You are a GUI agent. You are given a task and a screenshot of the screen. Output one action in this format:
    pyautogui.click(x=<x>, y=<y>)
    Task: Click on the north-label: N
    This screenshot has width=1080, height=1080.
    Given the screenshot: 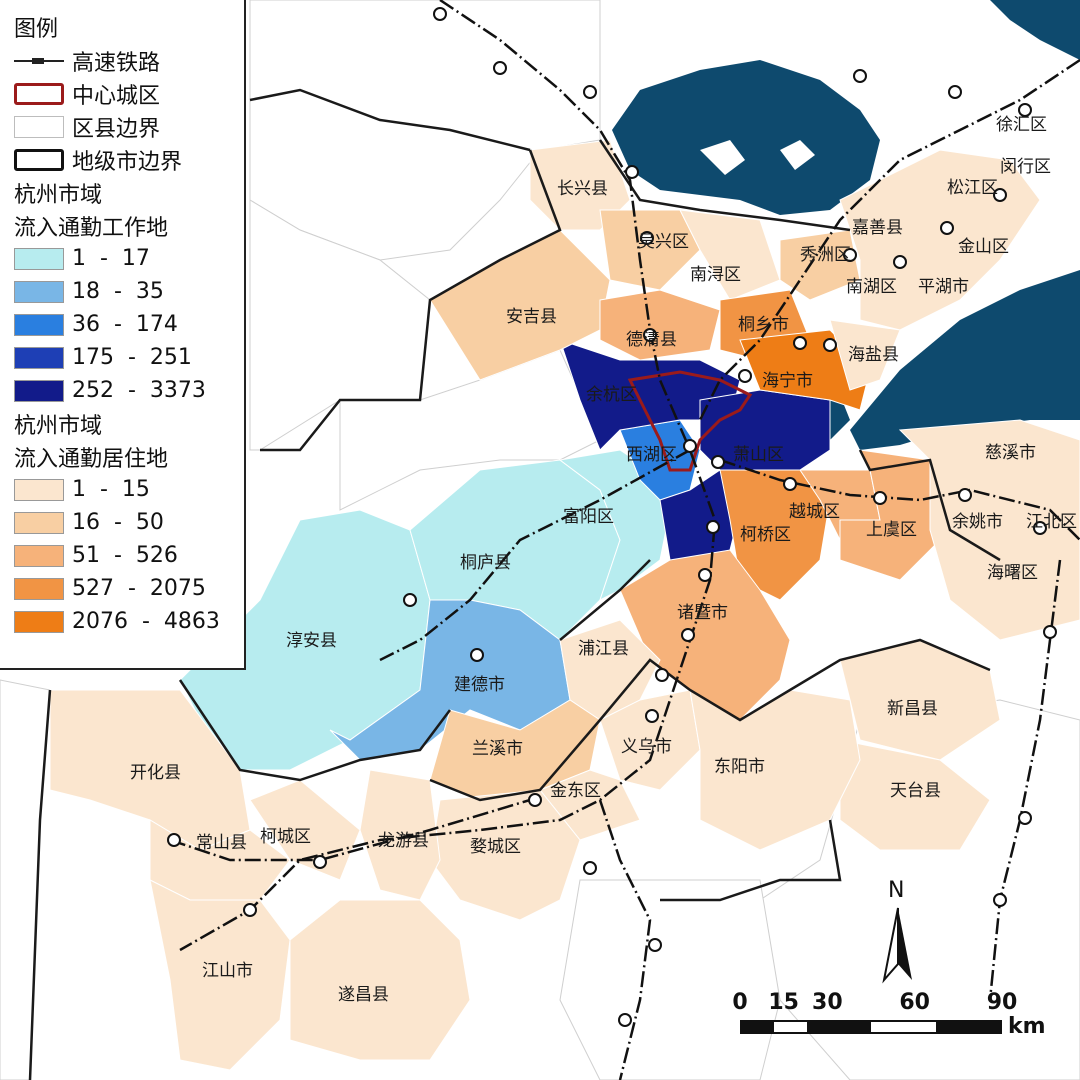 What is the action you would take?
    pyautogui.click(x=896, y=890)
    